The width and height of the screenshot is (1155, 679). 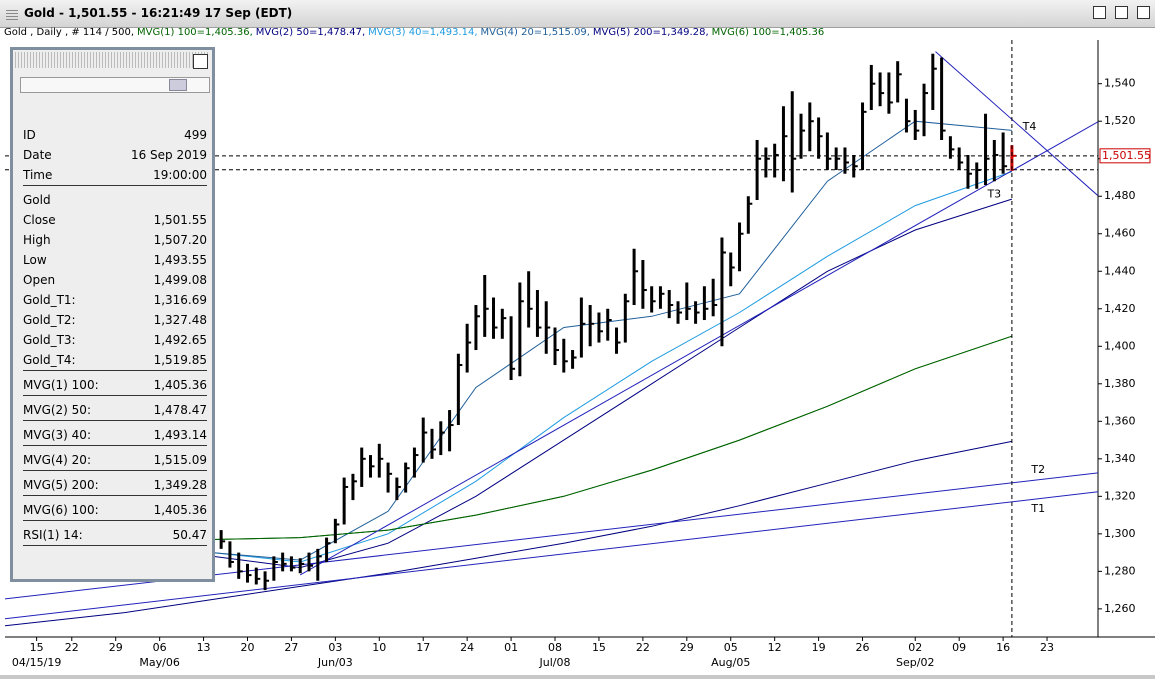 I want to click on row-value: 1,515.09, so click(x=180, y=460).